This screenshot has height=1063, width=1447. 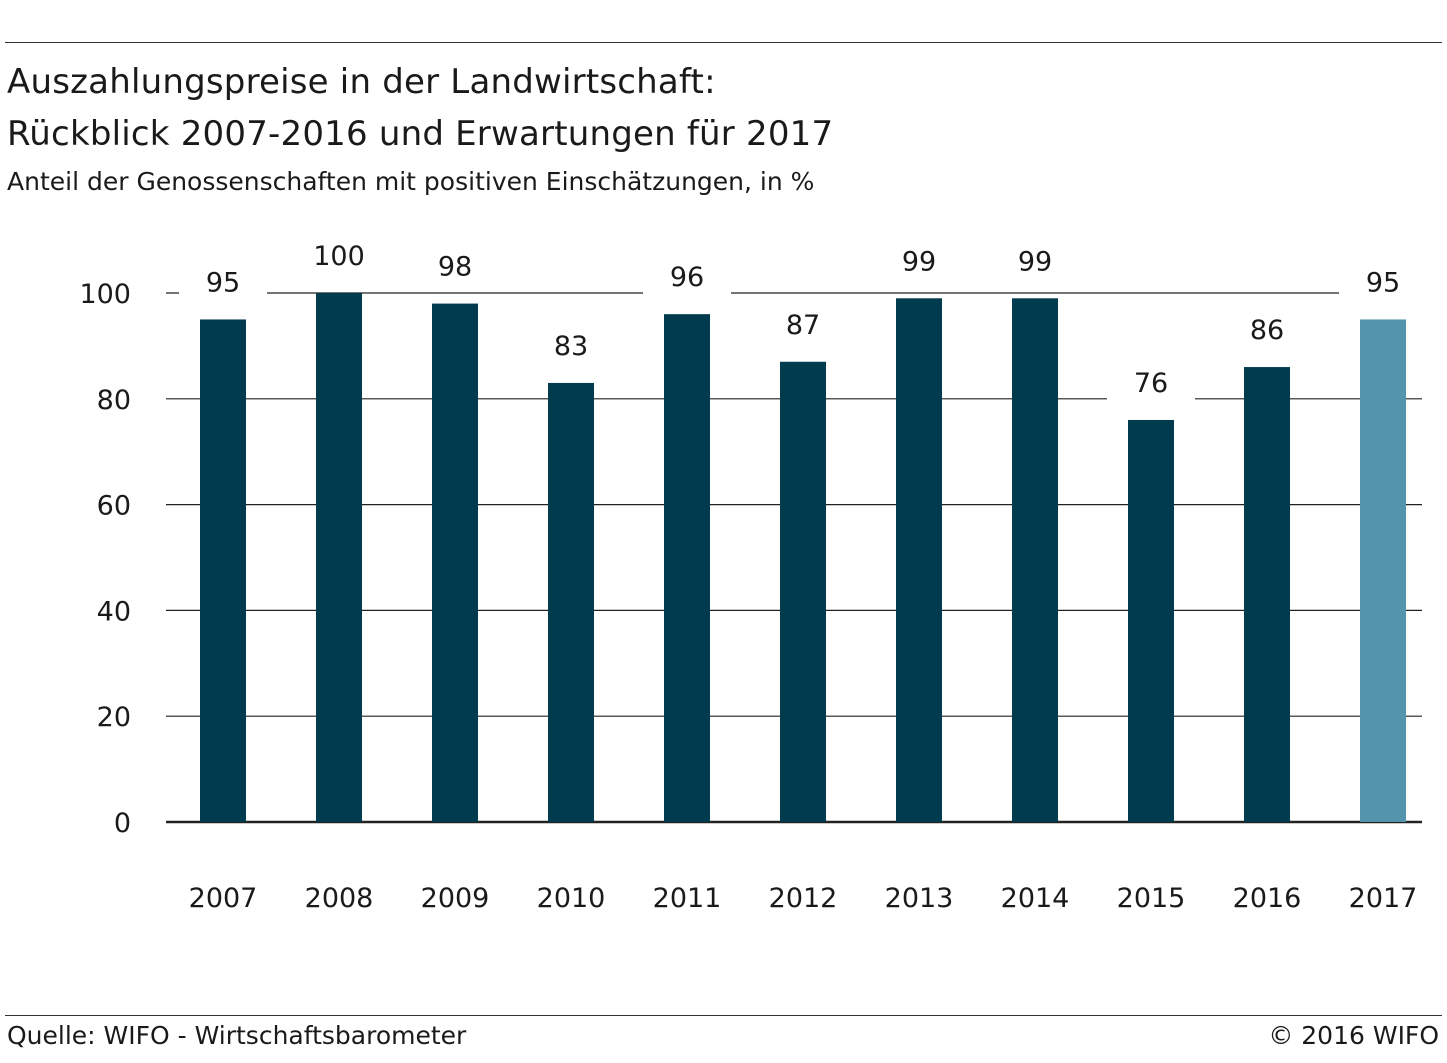 What do you see at coordinates (919, 898) in the screenshot?
I see `x-tick-label: 2013` at bounding box center [919, 898].